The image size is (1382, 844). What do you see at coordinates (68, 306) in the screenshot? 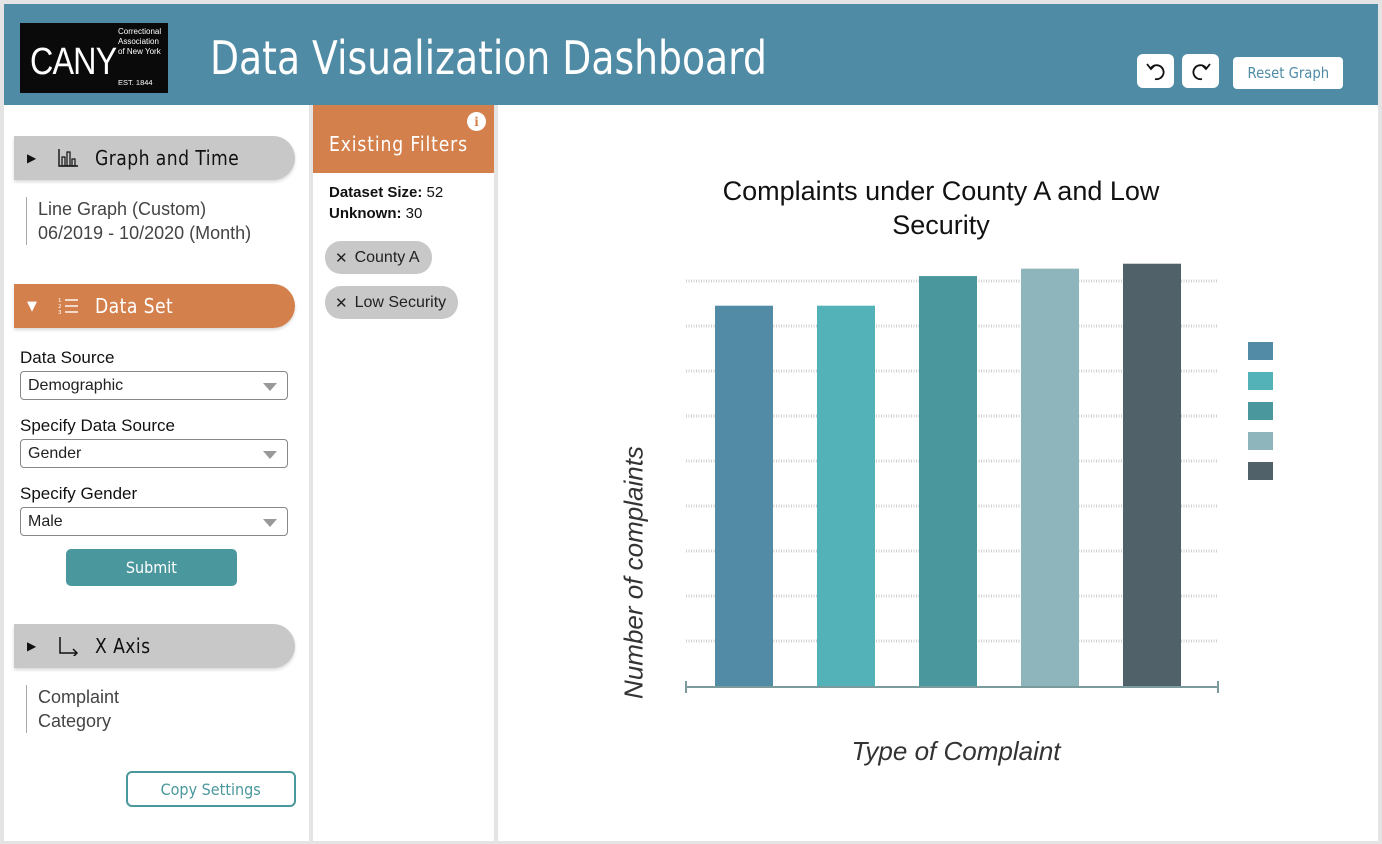
I see `numbered-list-icon: 1 2 3` at bounding box center [68, 306].